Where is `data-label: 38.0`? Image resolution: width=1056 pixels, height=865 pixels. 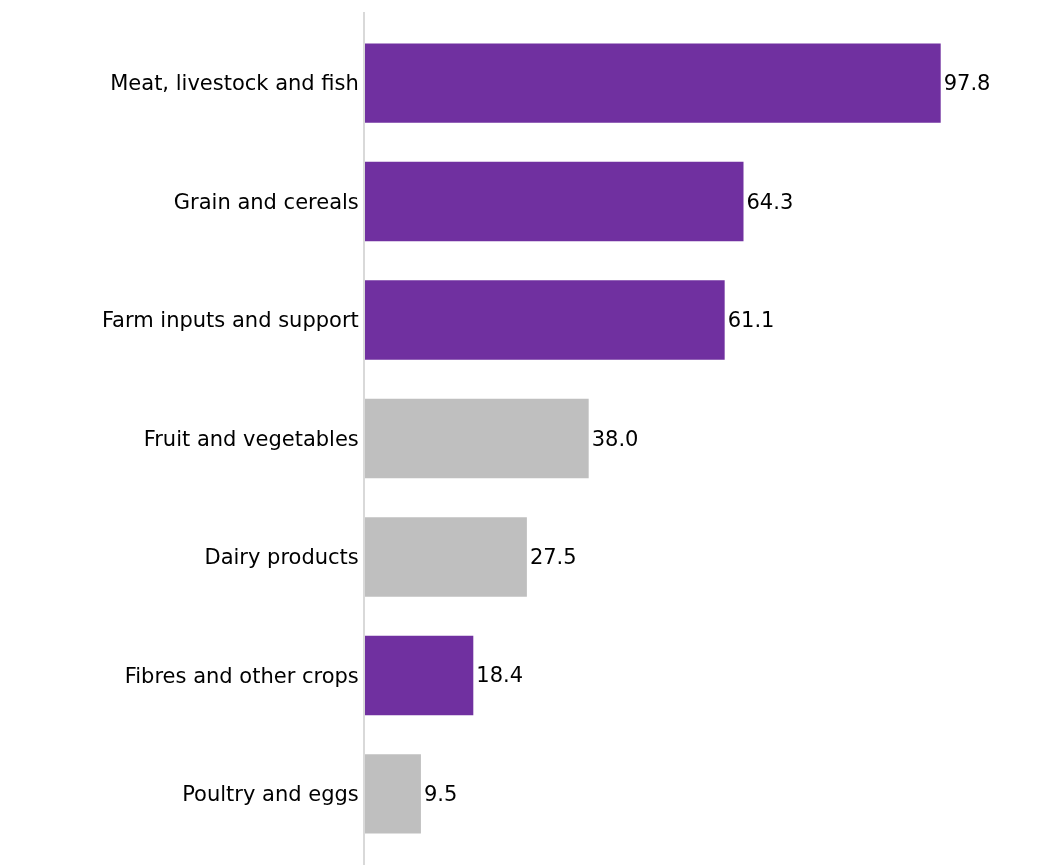
data-label: 38.0 is located at coordinates (615, 438).